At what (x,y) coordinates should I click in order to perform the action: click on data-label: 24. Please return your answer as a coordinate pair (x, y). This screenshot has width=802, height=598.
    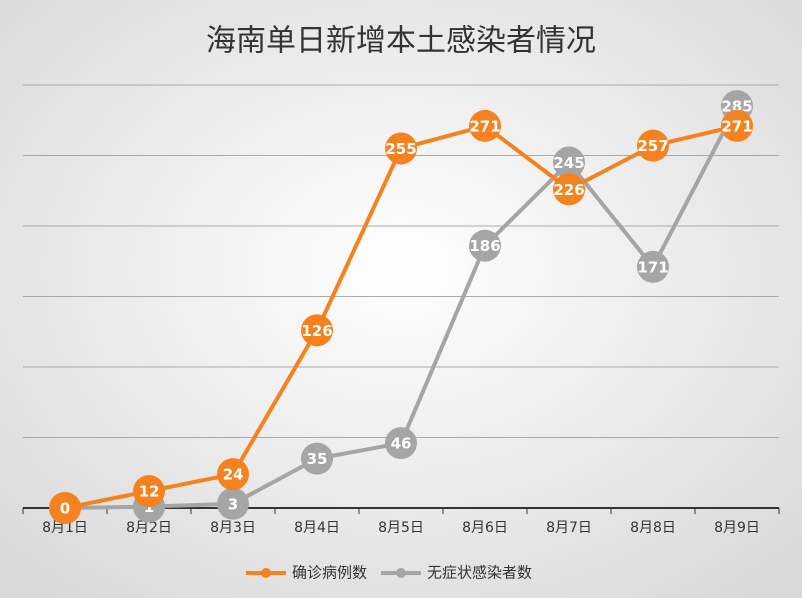
    Looking at the image, I should click on (233, 475).